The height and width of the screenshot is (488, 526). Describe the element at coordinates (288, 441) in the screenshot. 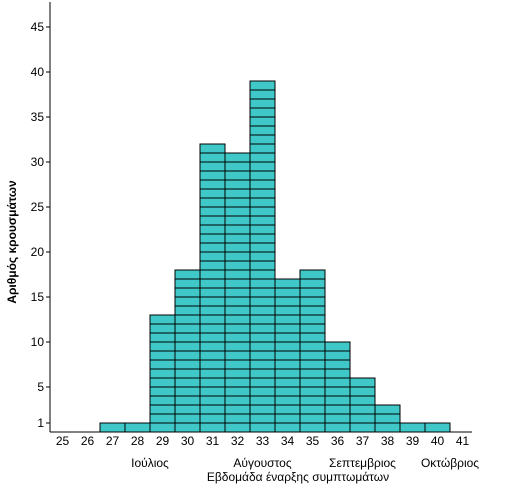

I see `x-tick-label: 34` at that location.